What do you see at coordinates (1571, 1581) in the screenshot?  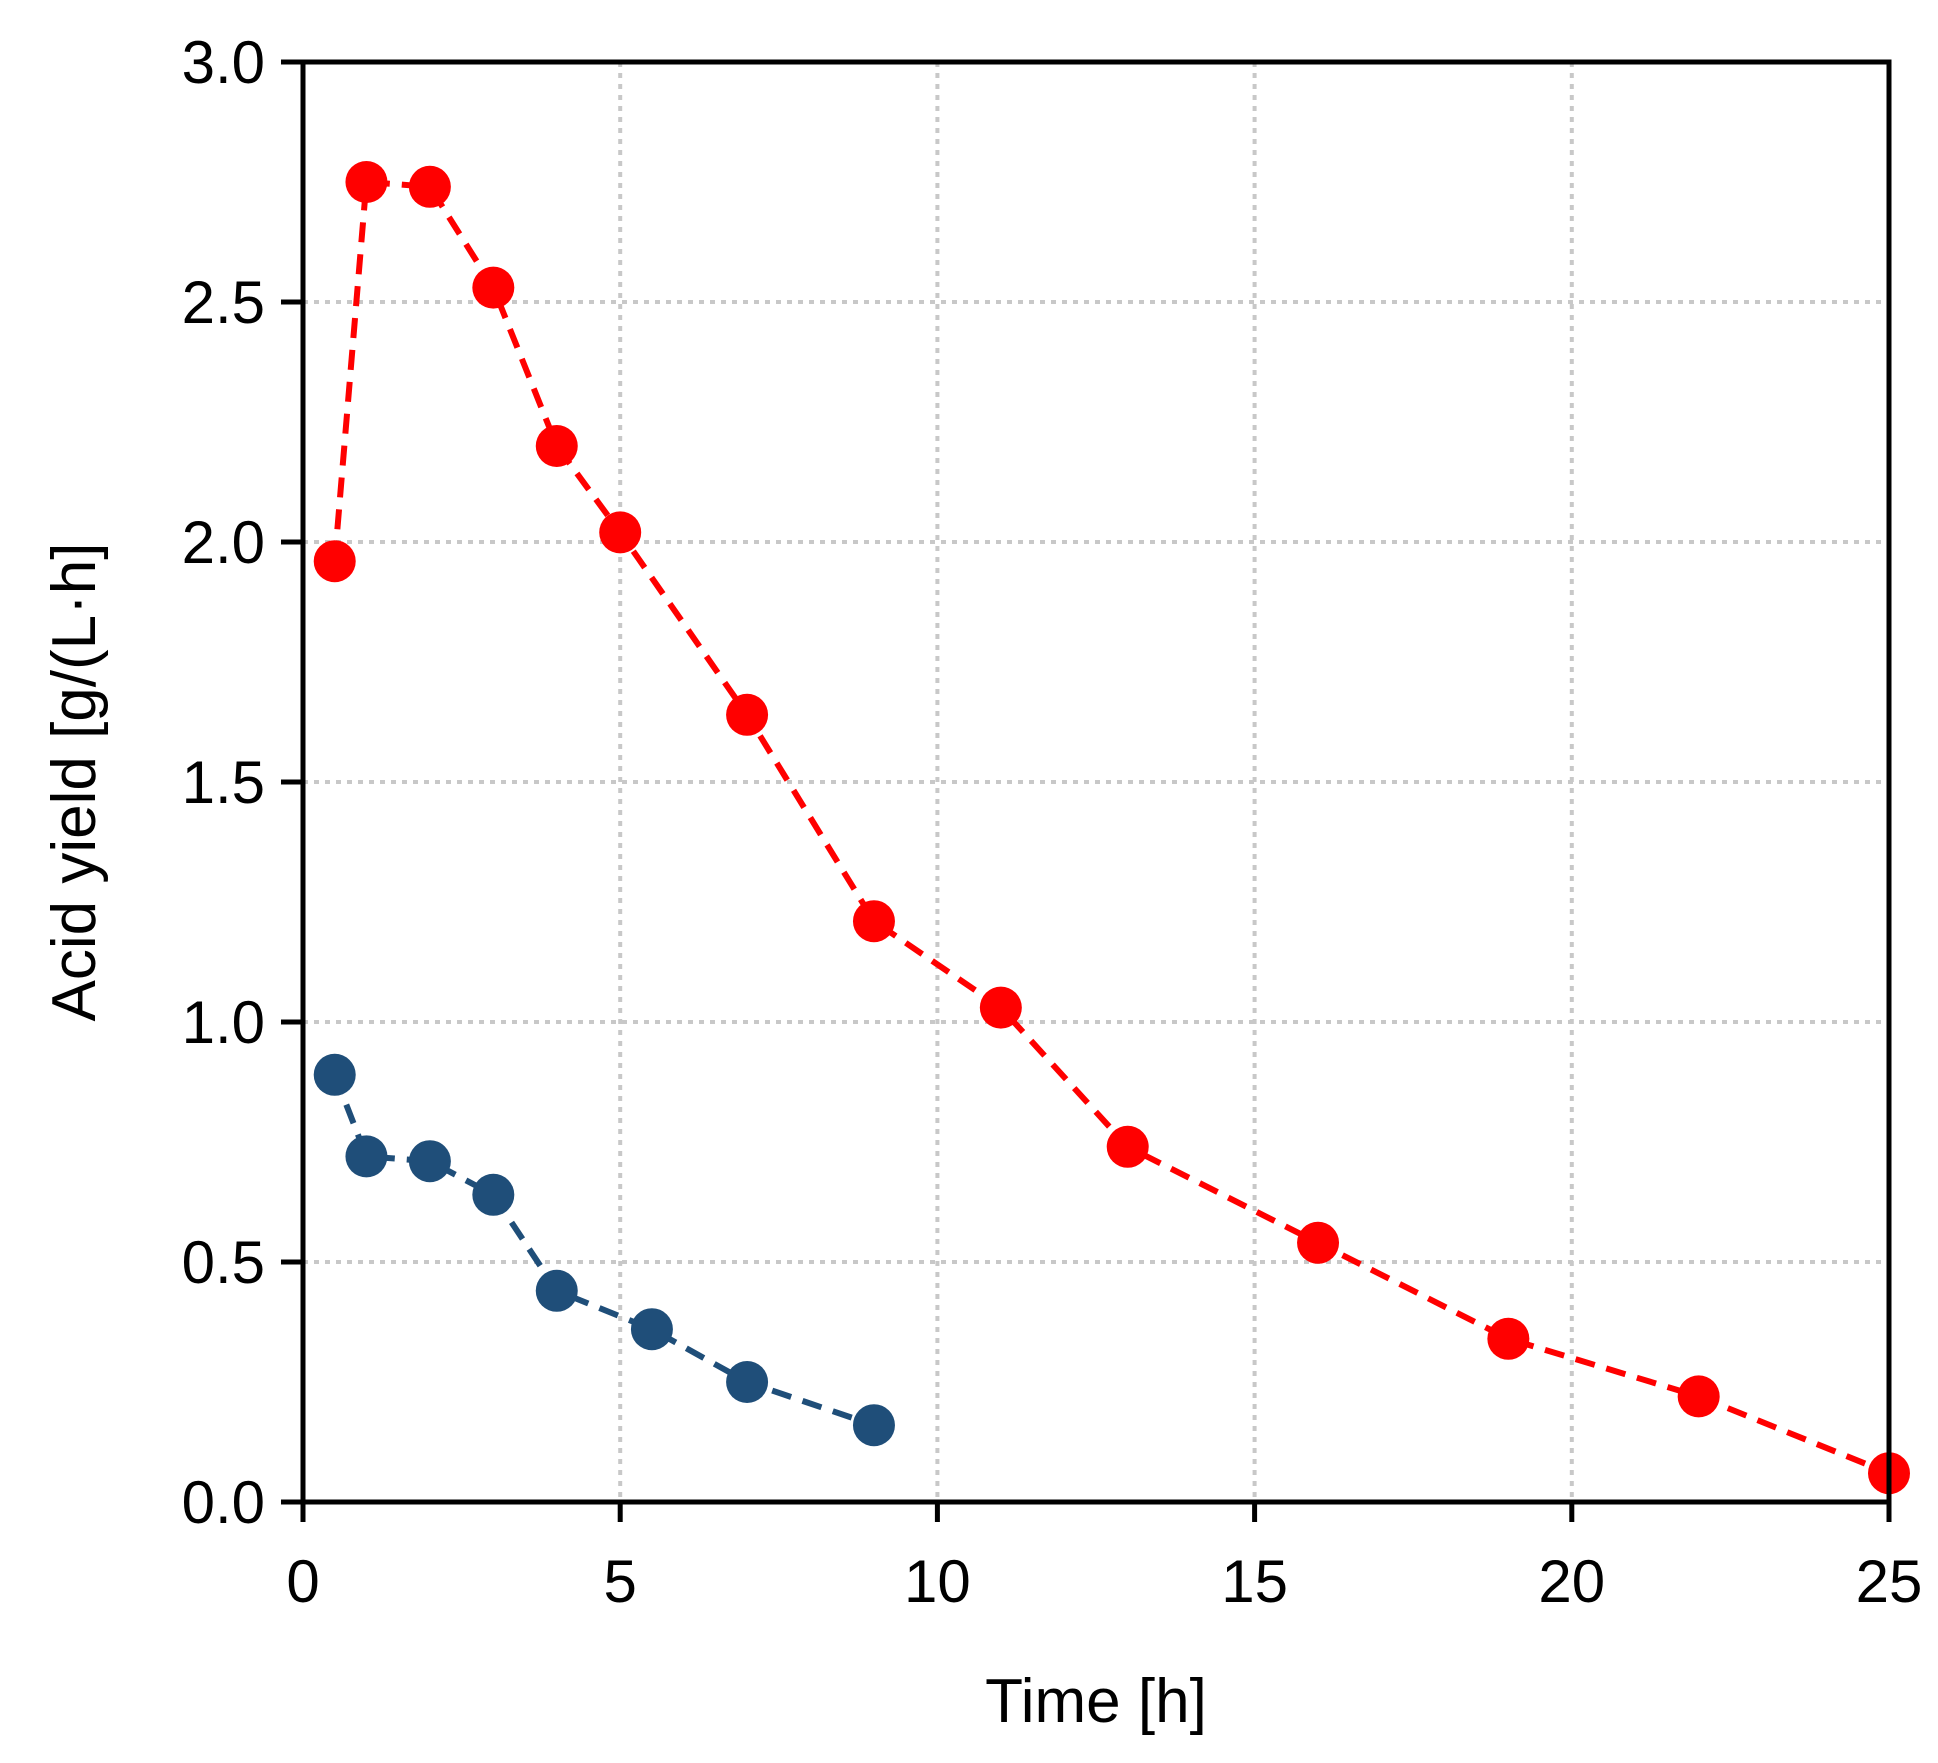 I see `x-tick-label: 20` at bounding box center [1571, 1581].